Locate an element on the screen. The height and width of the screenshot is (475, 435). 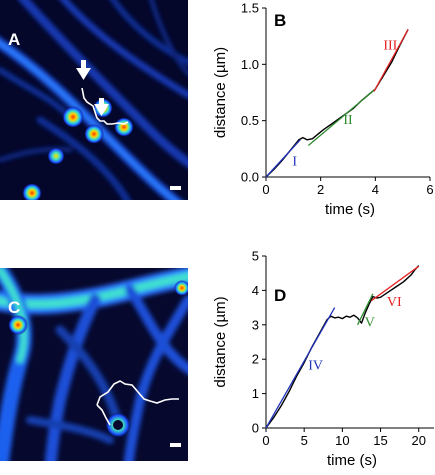
series-line-iii is located at coordinates (391, 60).